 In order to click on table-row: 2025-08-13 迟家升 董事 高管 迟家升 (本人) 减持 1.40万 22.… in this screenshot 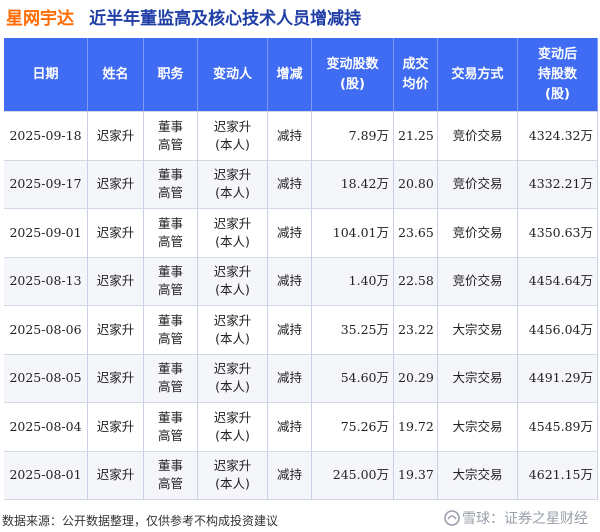, I will do `click(301, 281)`.